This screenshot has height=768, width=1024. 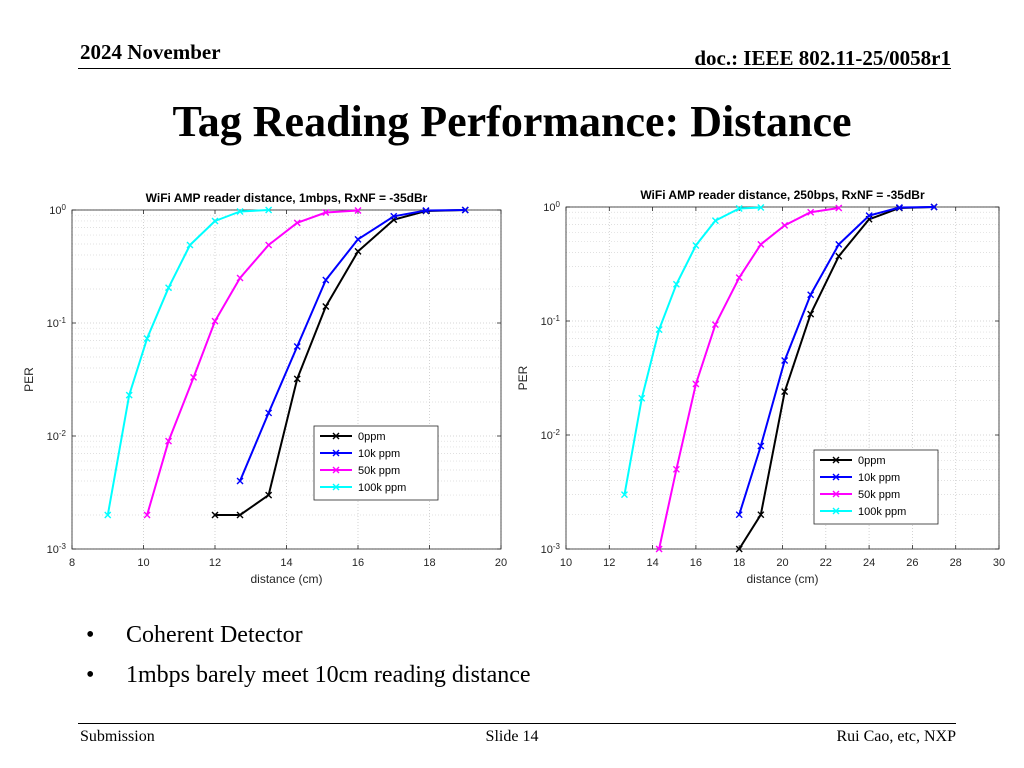 What do you see at coordinates (512, 121) in the screenshot?
I see `slide-title: Tag Reading Performance: Distance` at bounding box center [512, 121].